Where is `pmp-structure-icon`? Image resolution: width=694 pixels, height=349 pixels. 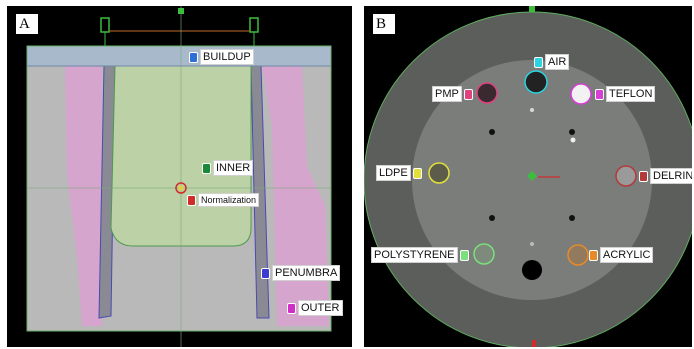 pmp-structure-icon is located at coordinates (468, 94).